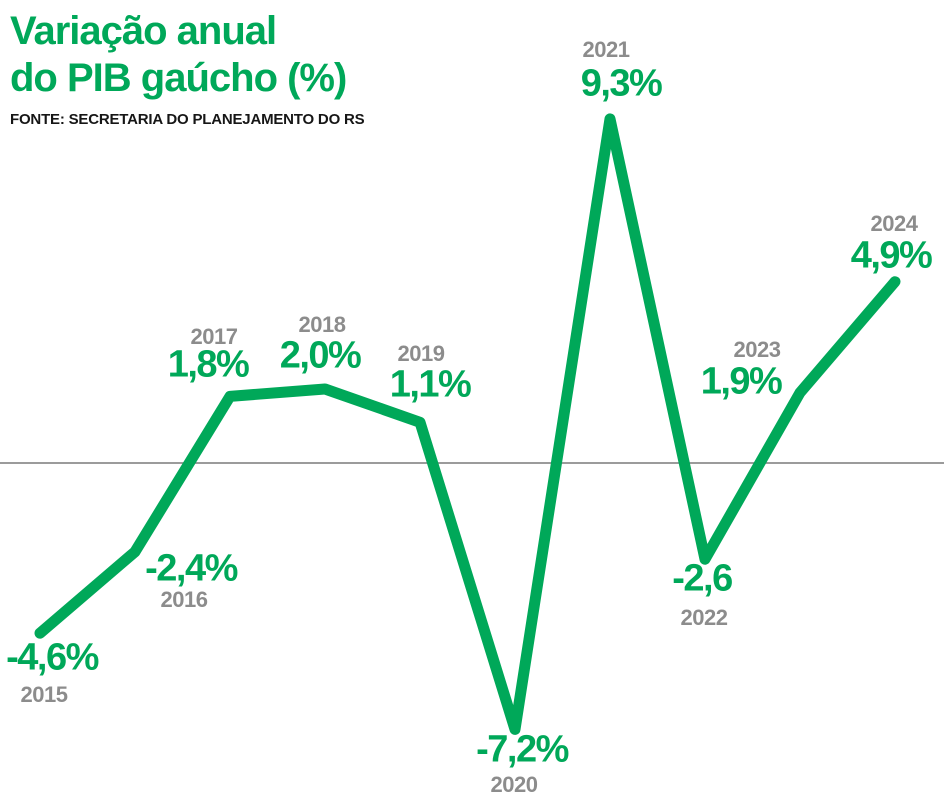 This screenshot has width=944, height=803. Describe the element at coordinates (178, 78) in the screenshot. I see `chart-title-line2: do PIB gaúcho (%)` at that location.